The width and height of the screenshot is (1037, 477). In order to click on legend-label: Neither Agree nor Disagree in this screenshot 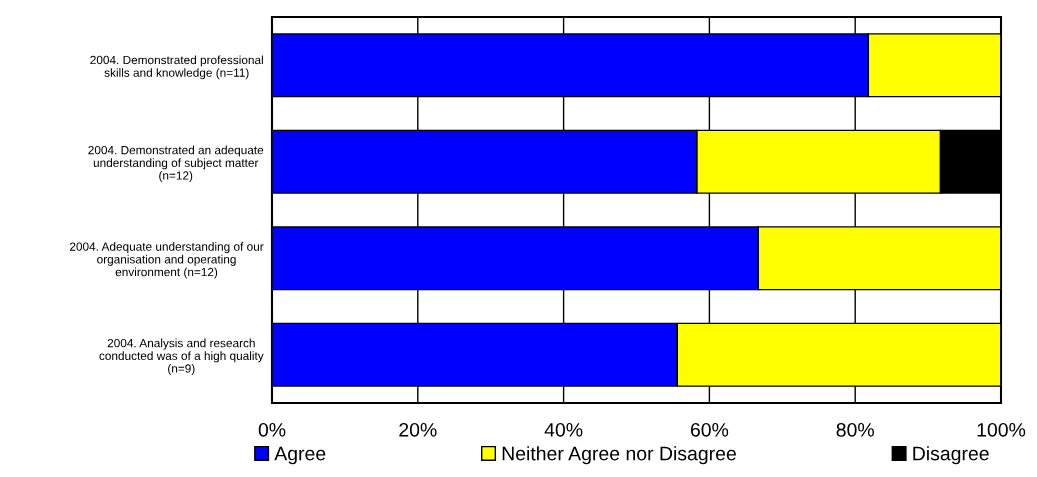, I will do `click(619, 455)`.